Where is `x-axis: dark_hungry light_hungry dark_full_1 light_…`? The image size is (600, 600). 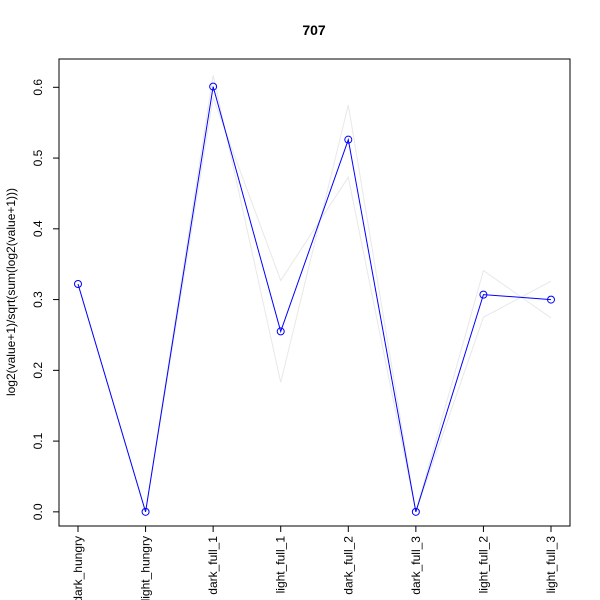 x-axis: dark_hungry light_hungry dark_full_1 light_… is located at coordinates (314, 562).